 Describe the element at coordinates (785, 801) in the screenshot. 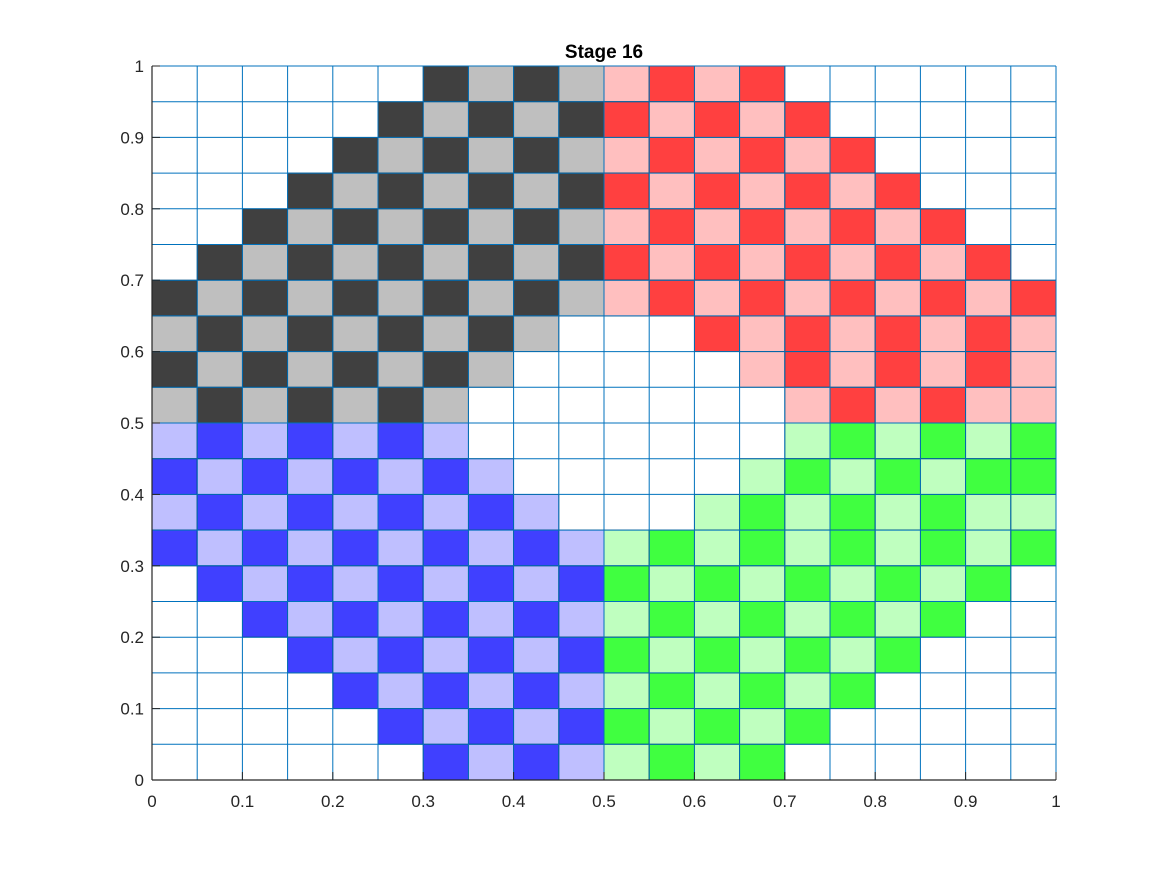

I see `x-tick-label: 0.7` at that location.